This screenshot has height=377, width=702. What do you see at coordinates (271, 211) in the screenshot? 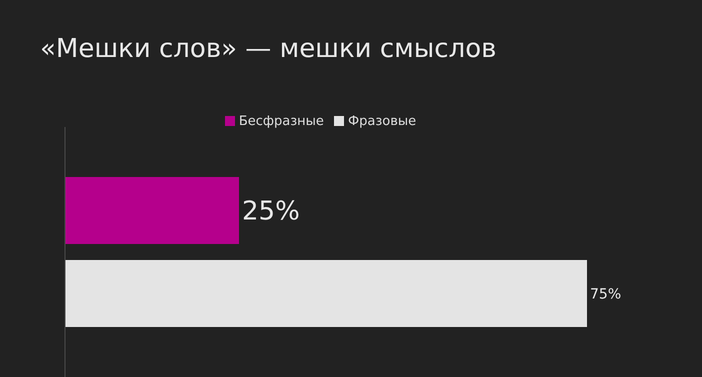
I see `data-label: 25%` at bounding box center [271, 211].